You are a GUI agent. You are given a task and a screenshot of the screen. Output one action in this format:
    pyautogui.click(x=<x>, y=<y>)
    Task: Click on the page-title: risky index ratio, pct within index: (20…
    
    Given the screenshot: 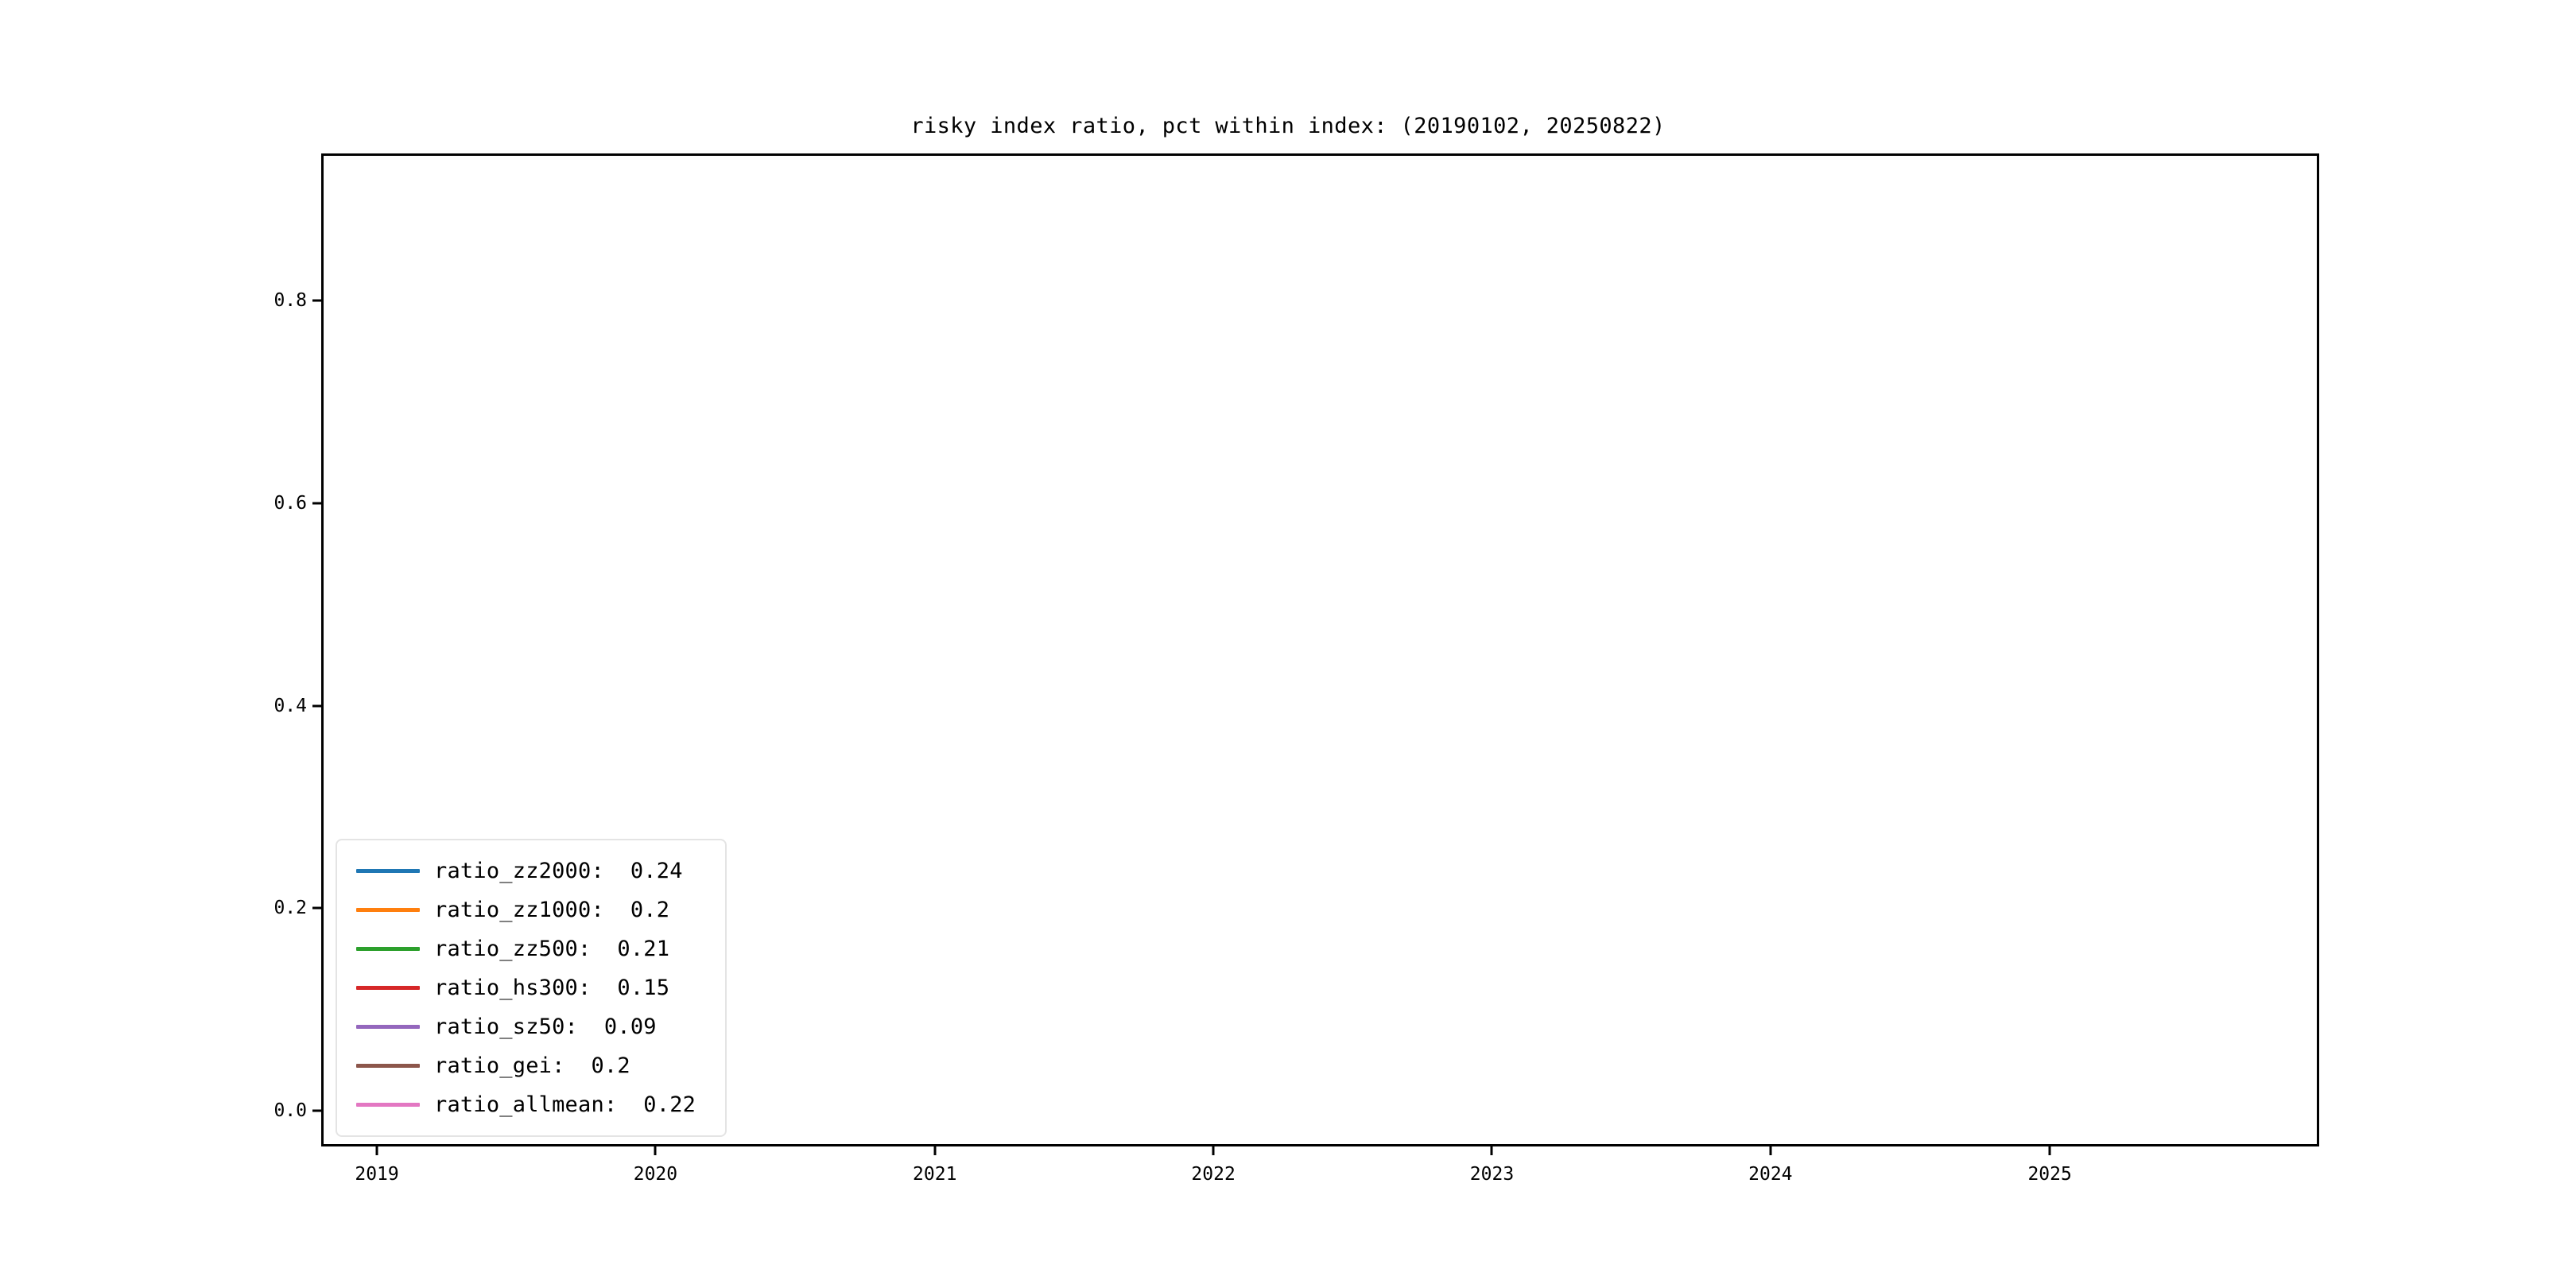 What is the action you would take?
    pyautogui.click(x=1288, y=126)
    